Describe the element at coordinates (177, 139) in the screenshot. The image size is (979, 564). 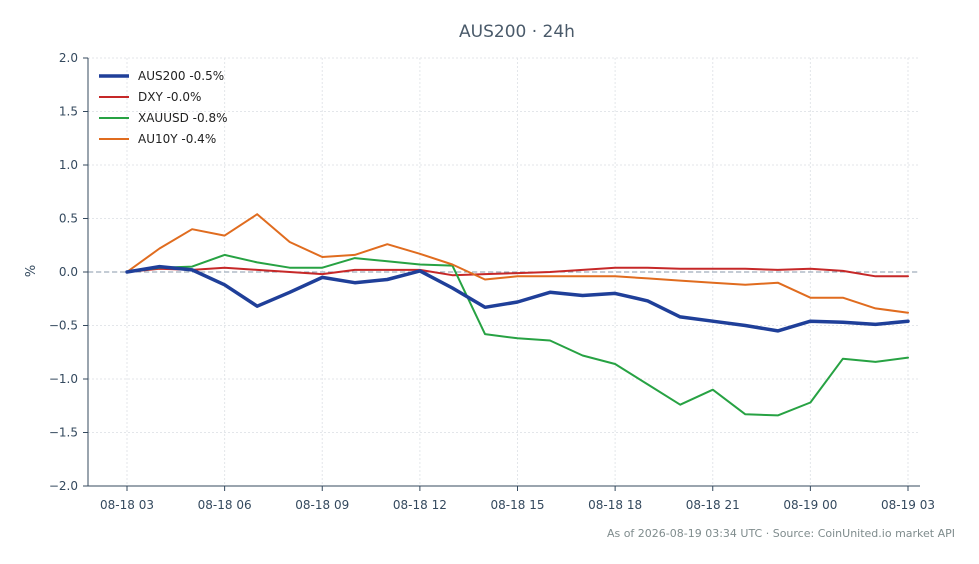
I see `legend-label: AU10Y -0.4%` at that location.